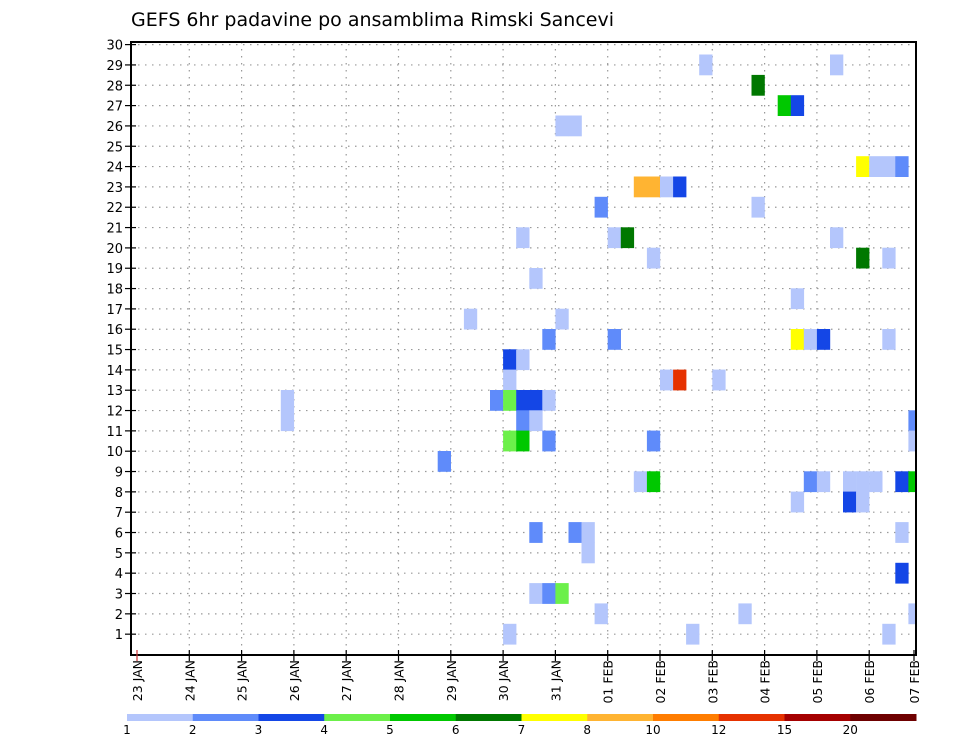 The height and width of the screenshot is (742, 960). Describe the element at coordinates (869, 682) in the screenshot. I see `x-tick-label: 06 FEB` at that location.